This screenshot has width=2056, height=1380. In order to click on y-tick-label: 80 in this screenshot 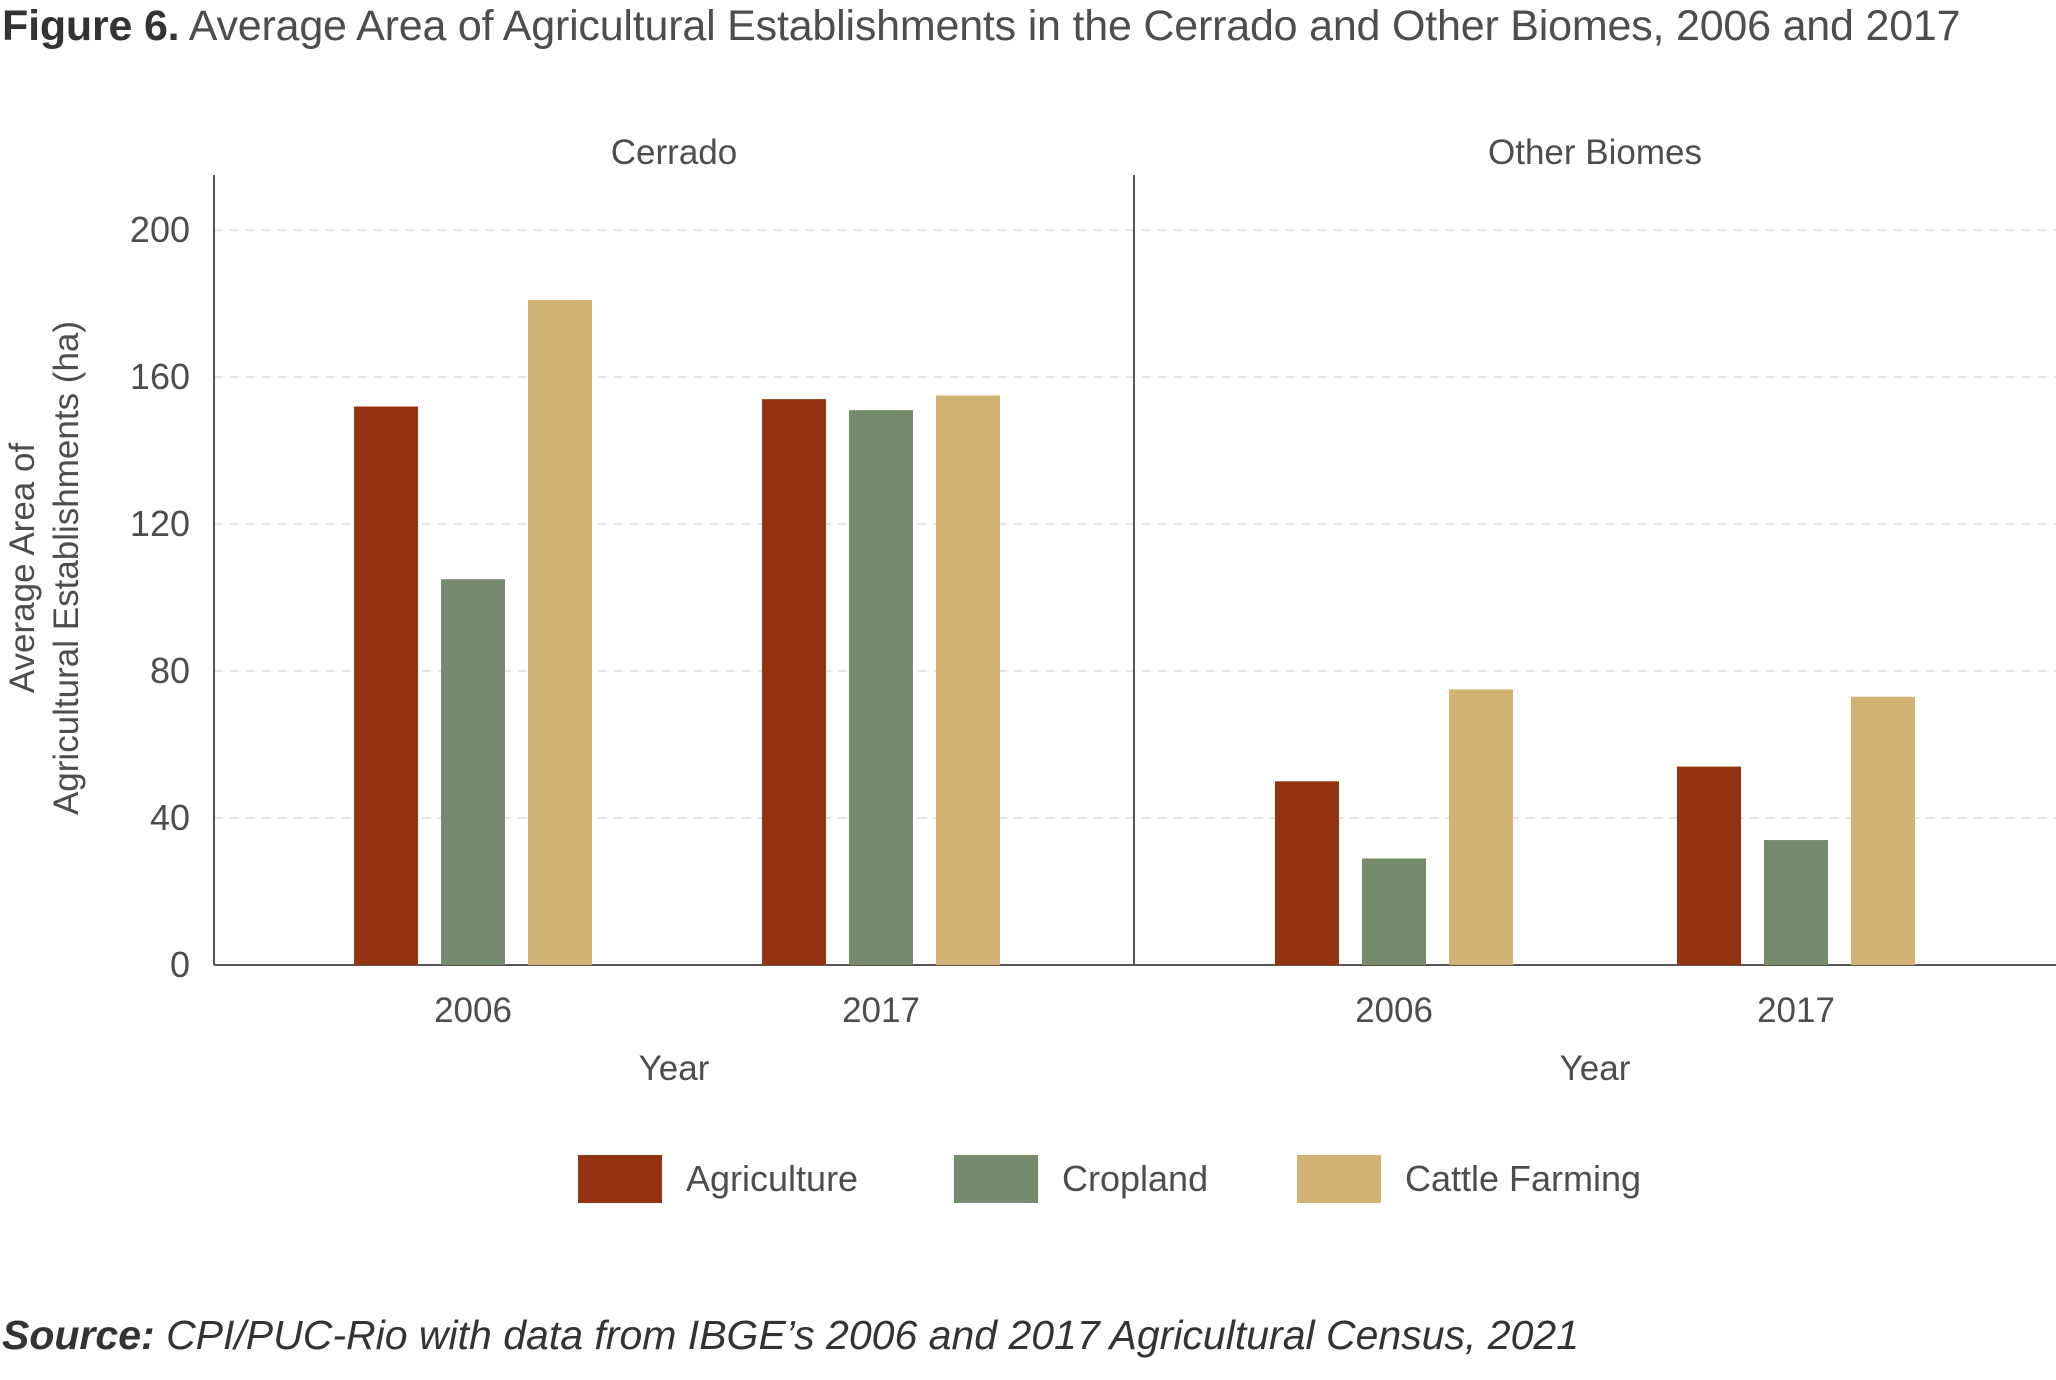, I will do `click(170, 670)`.